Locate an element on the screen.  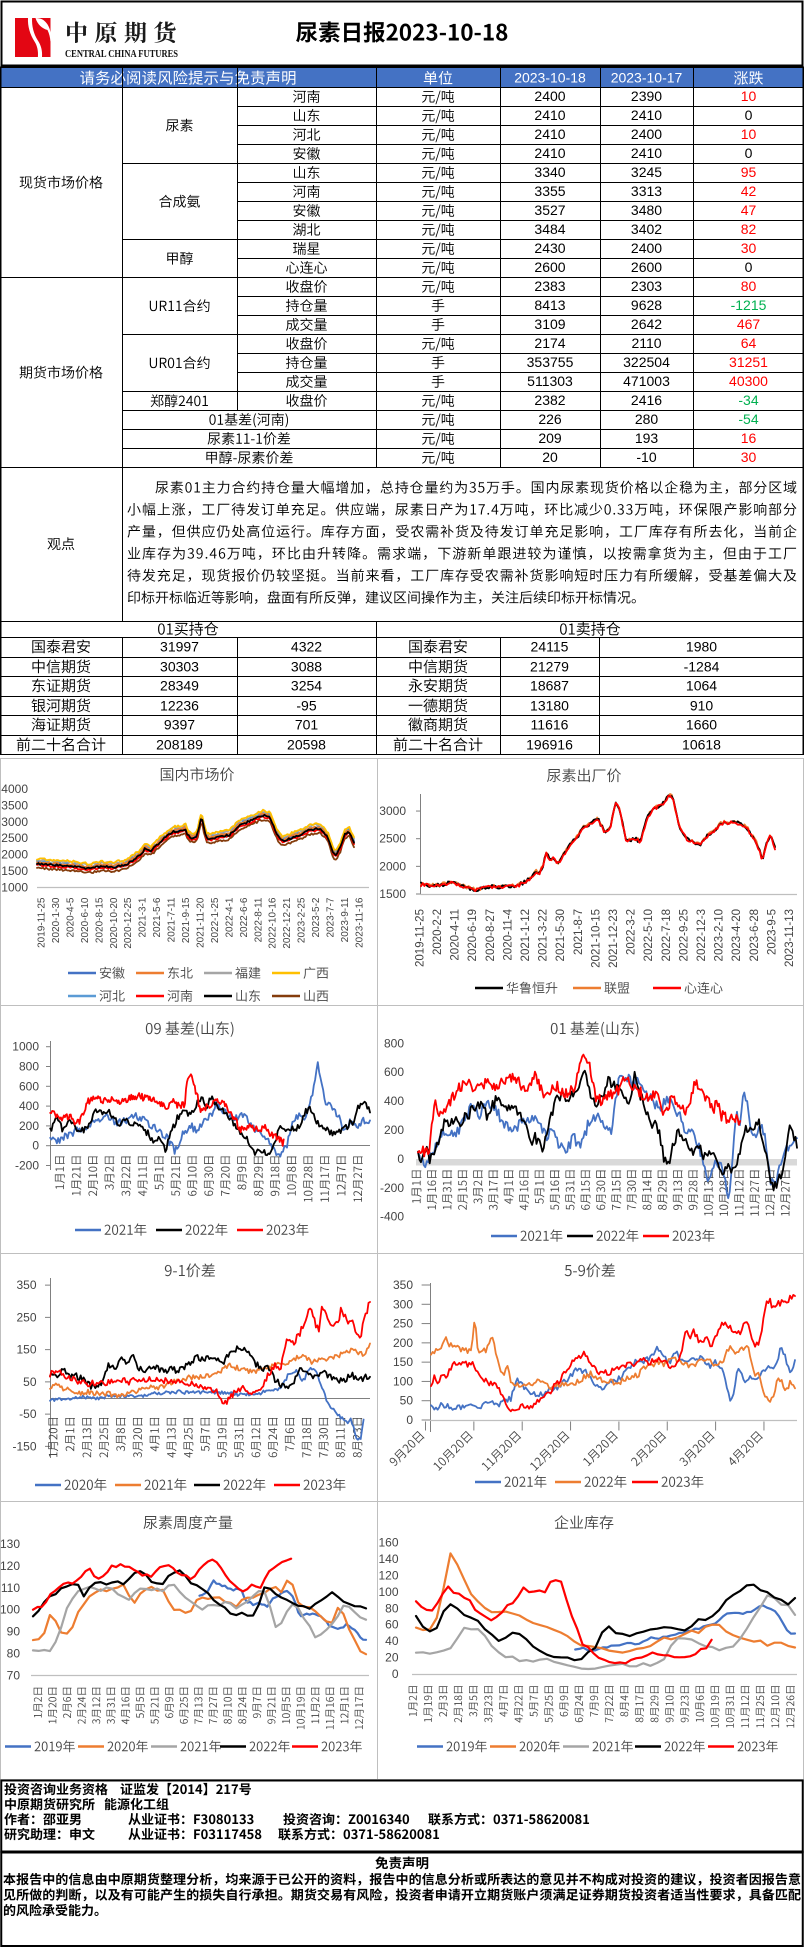
svg-text: 2023-10-17 is located at coordinates (647, 78).